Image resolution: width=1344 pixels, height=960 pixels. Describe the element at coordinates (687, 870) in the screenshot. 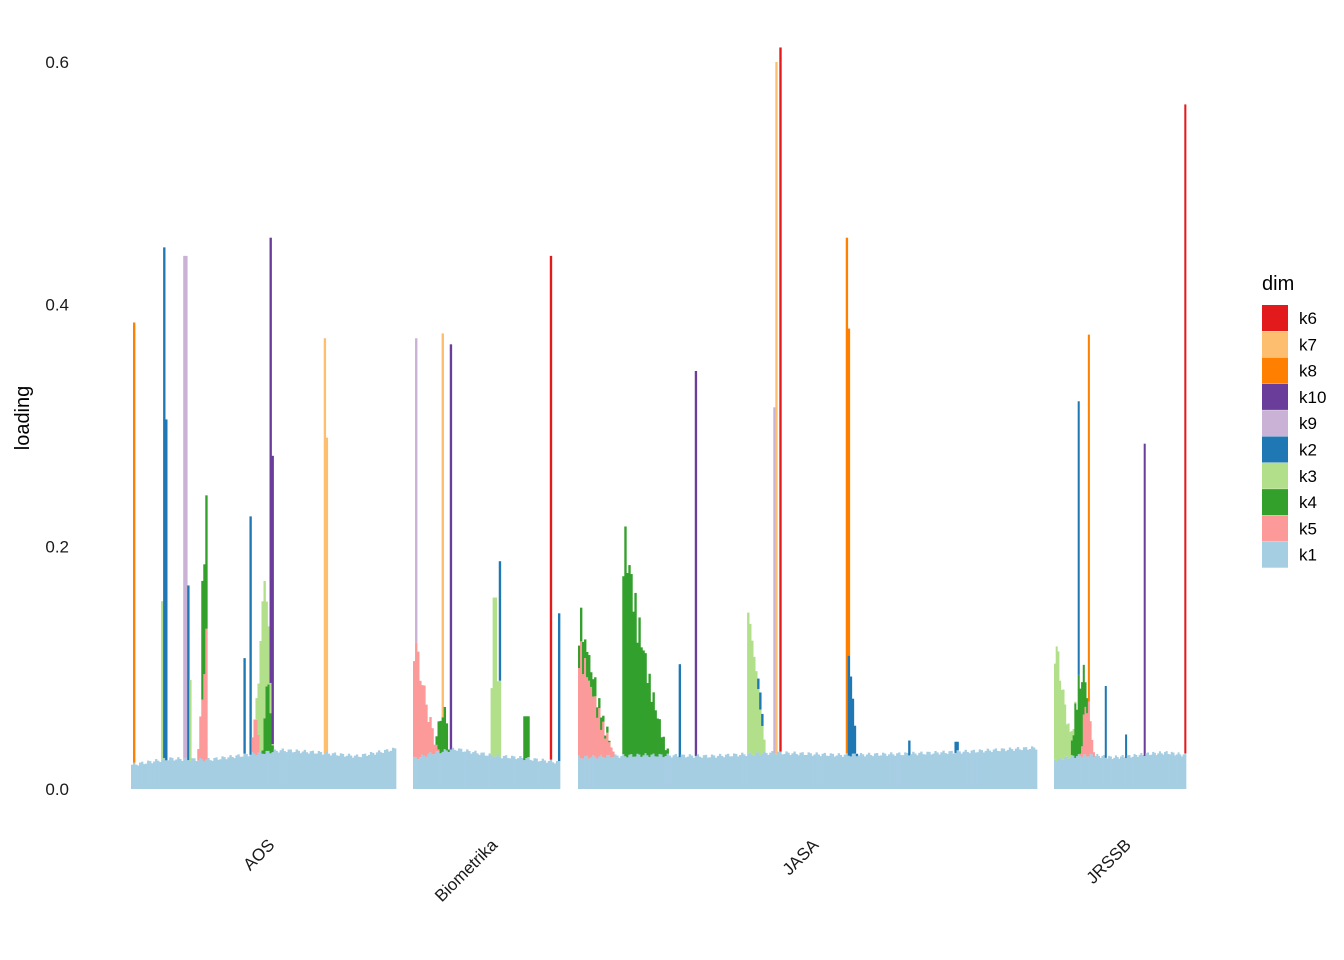

I see `x-axis: AOS Biometrika JASA JRSSB` at that location.